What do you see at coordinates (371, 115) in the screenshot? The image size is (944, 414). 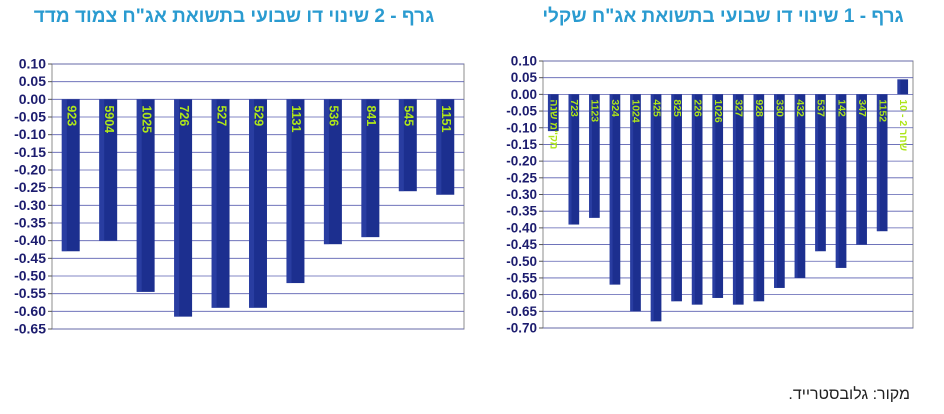 I see `category-label: 841` at bounding box center [371, 115].